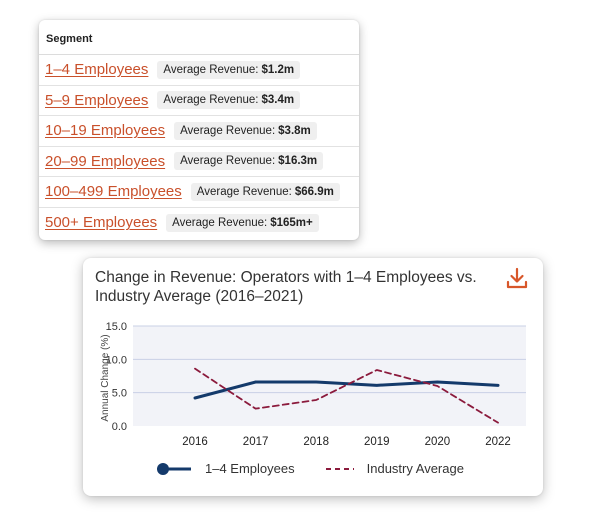  What do you see at coordinates (119, 427) in the screenshot?
I see `y-tick-label: 0.0` at bounding box center [119, 427].